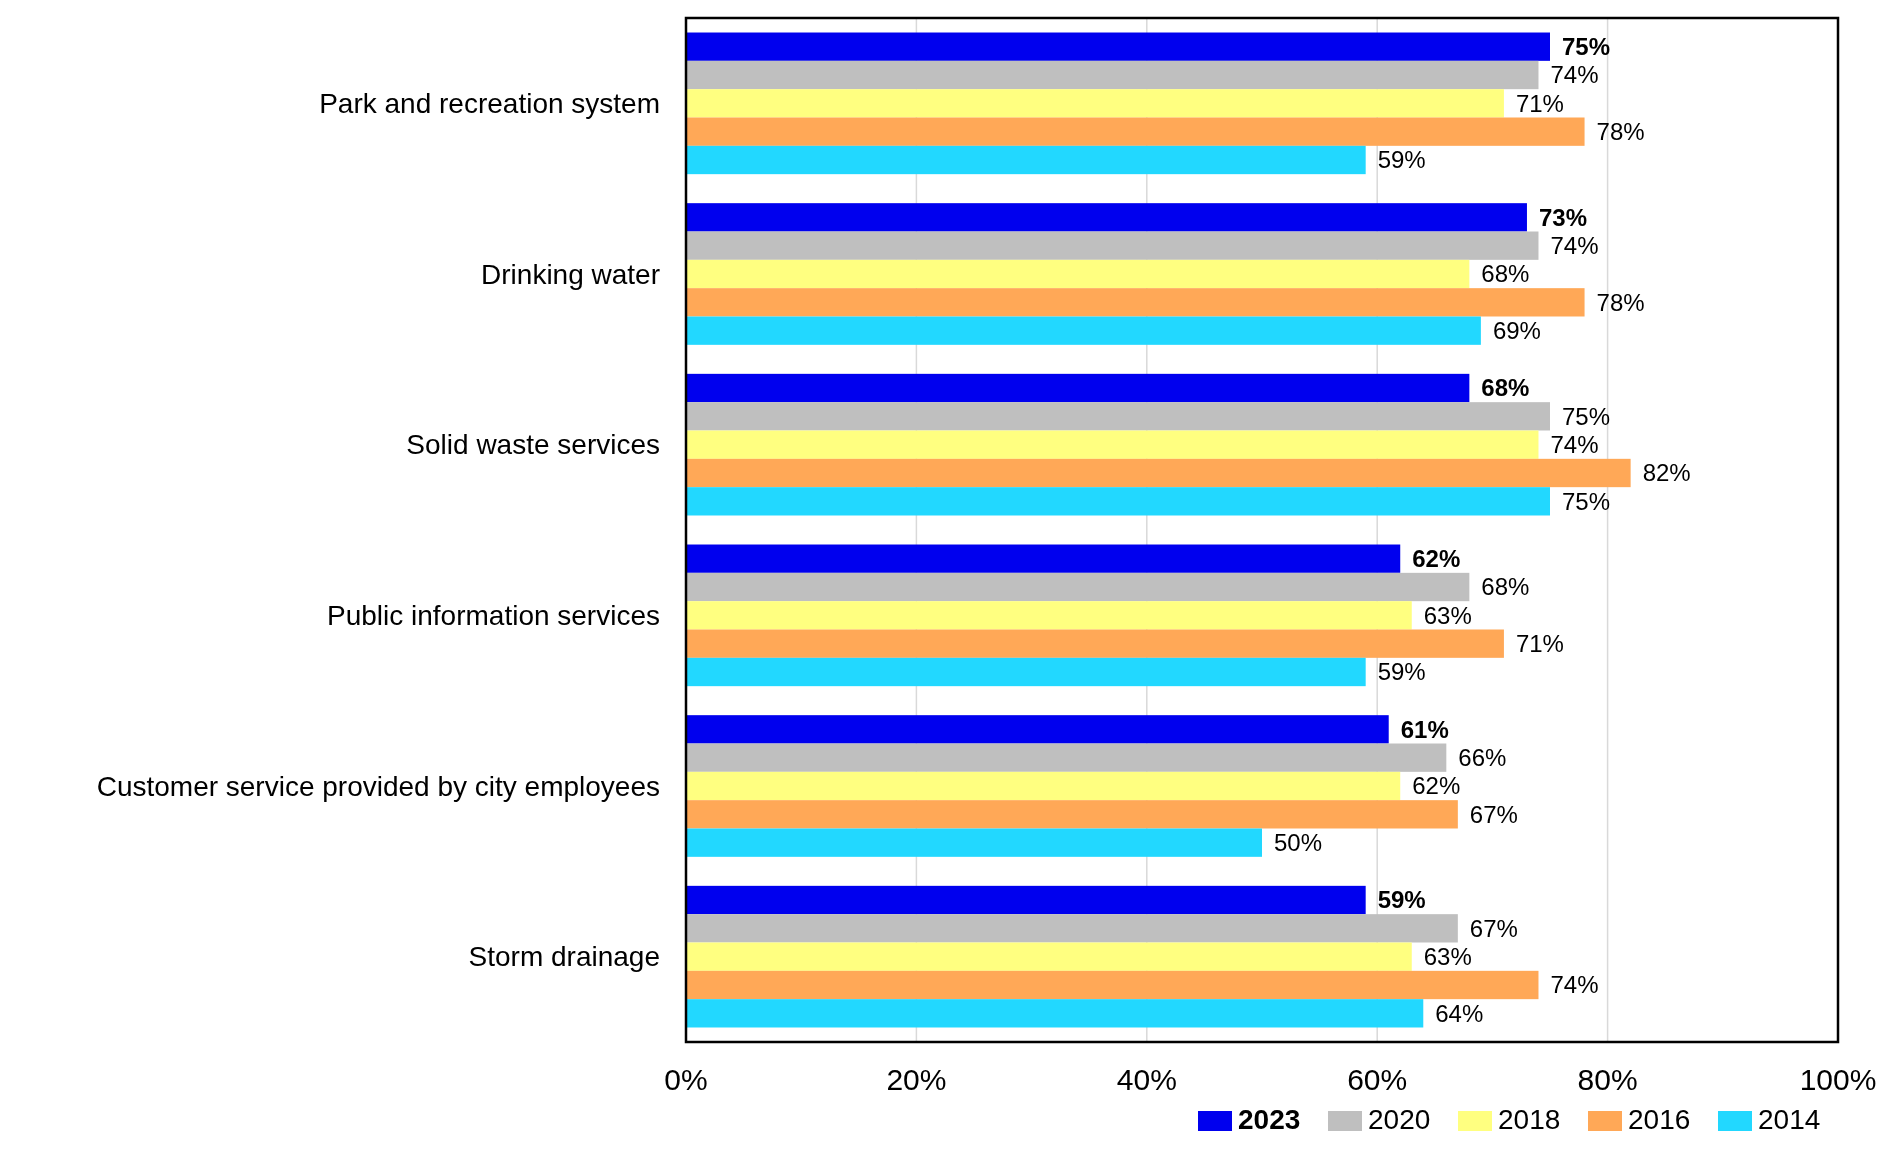  I want to click on data-label: 64%, so click(1459, 1013).